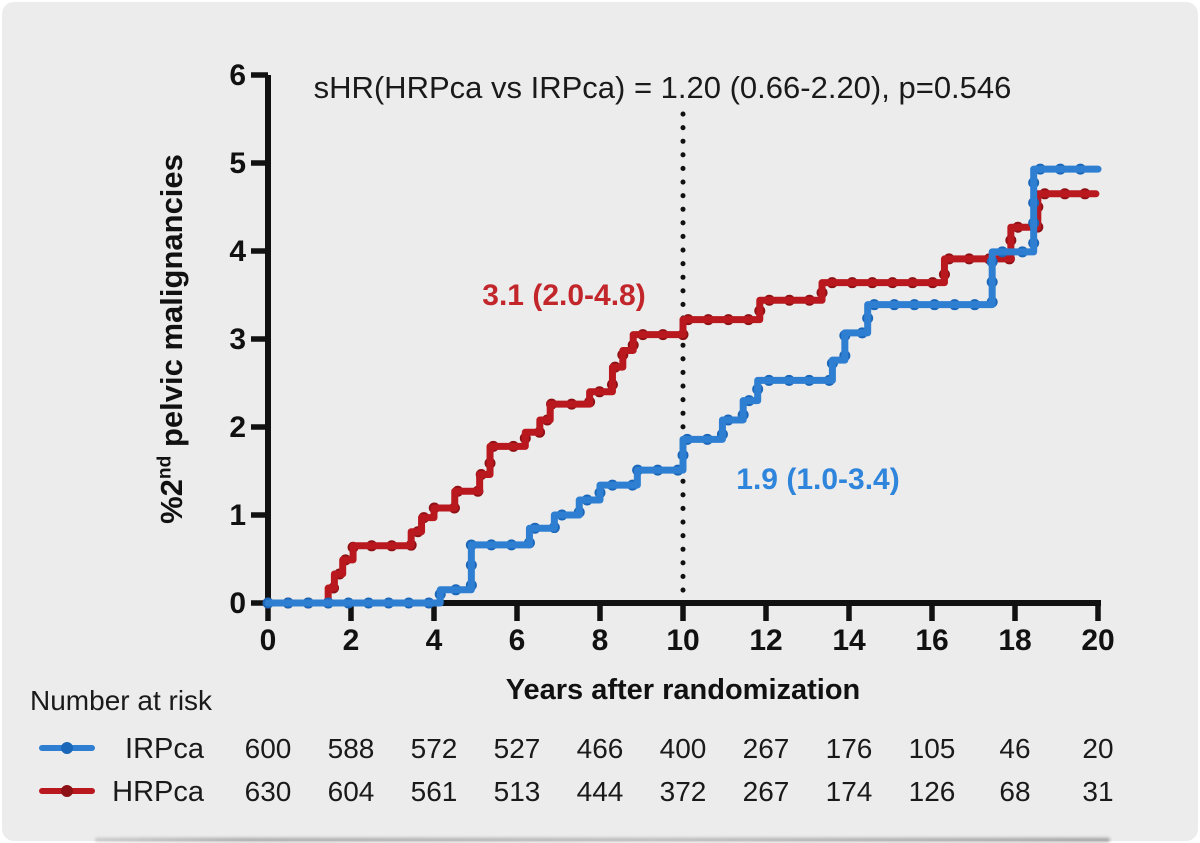  I want to click on y-tick-label: 6, so click(237, 75).